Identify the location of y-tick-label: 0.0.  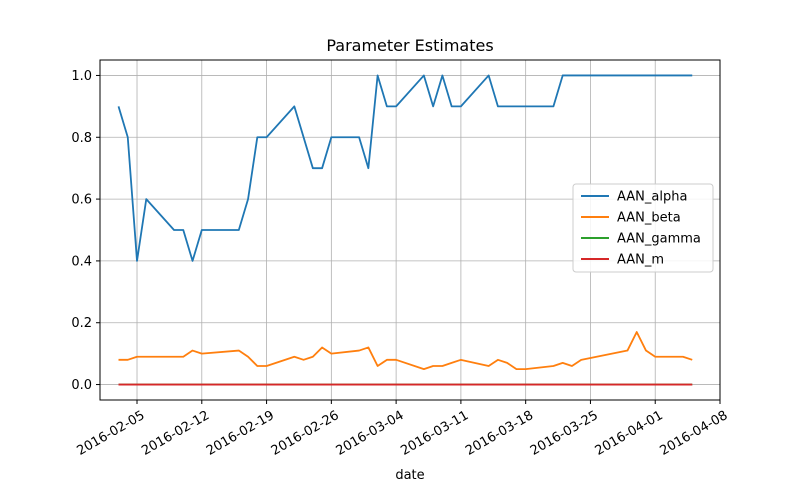
(81, 385).